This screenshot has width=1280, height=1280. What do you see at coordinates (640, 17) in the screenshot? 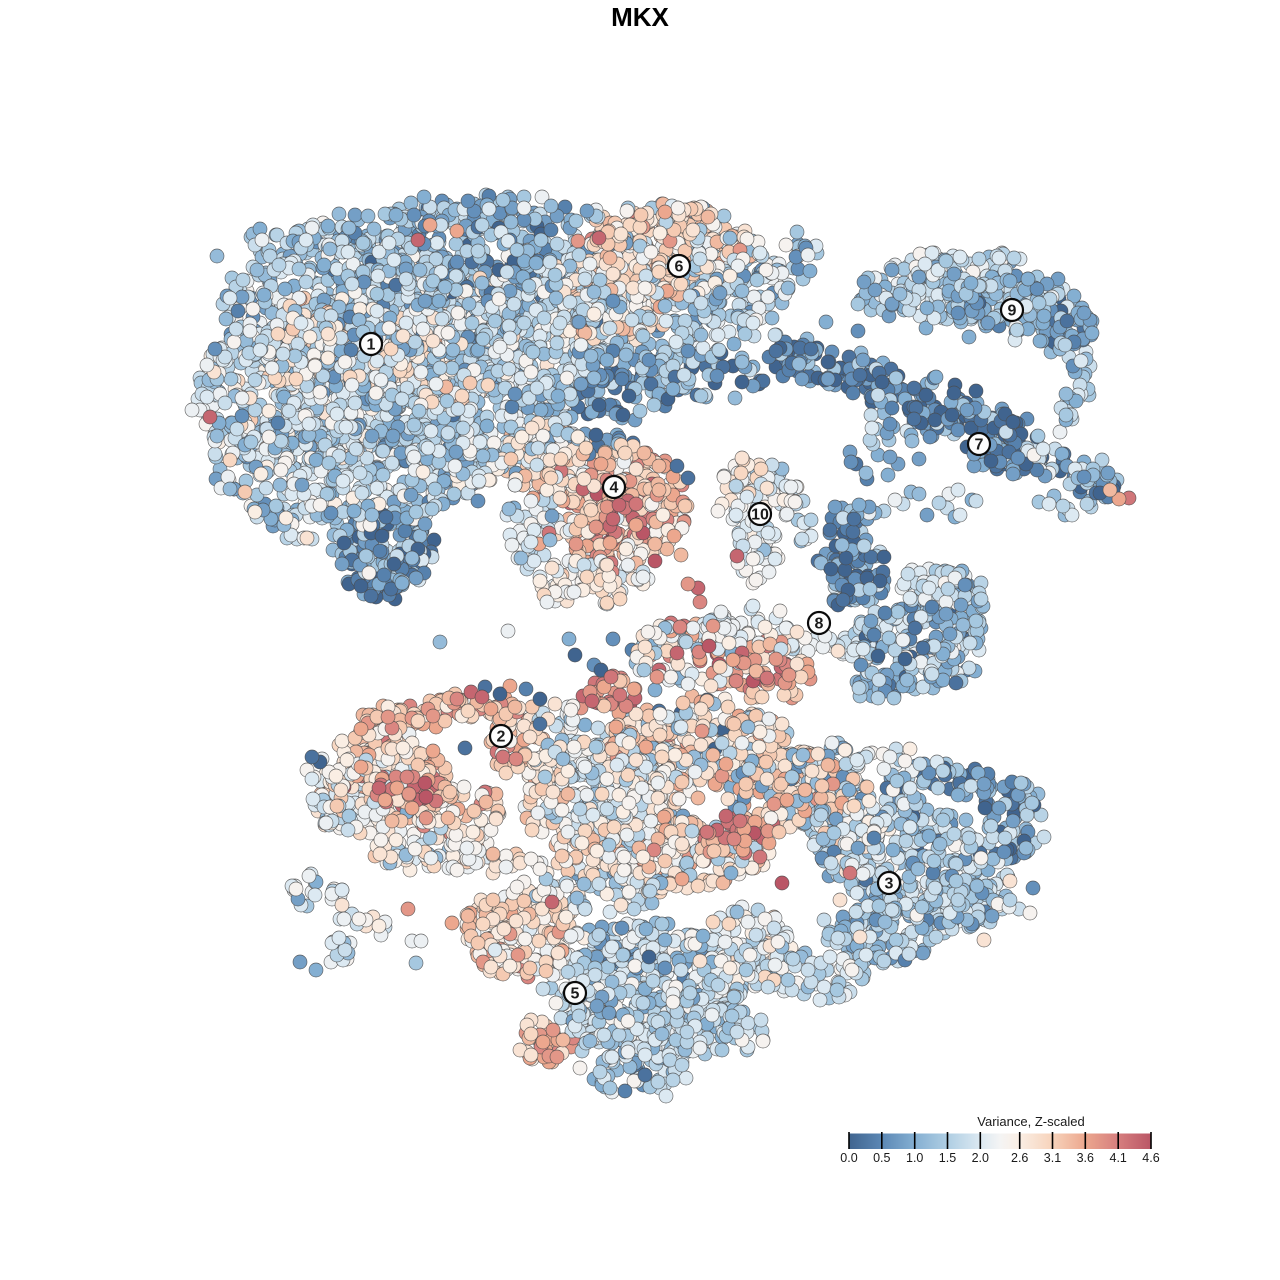
I see `svg-text: MKX` at bounding box center [640, 17].